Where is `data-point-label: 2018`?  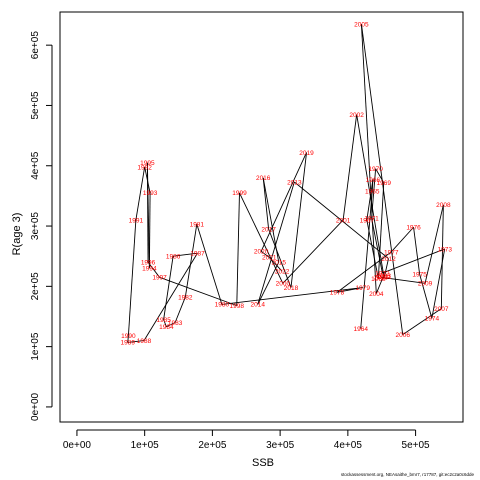 data-point-label: 2018 is located at coordinates (291, 288).